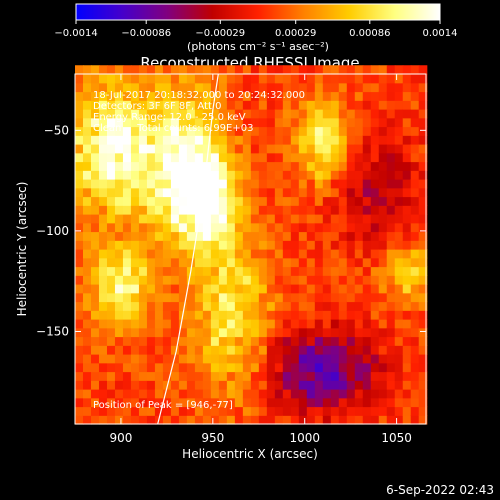  What do you see at coordinates (52, 331) in the screenshot?
I see `y-tick-label: −150` at bounding box center [52, 331].